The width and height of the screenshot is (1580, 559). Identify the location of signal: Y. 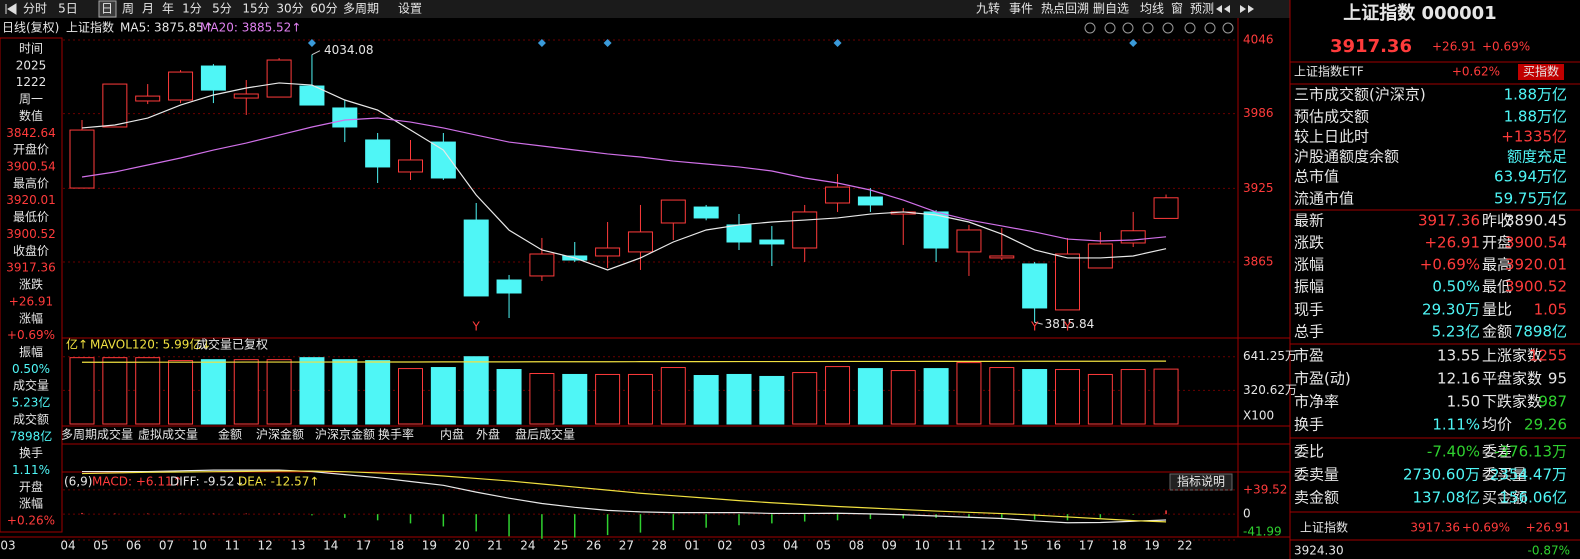
(476, 327).